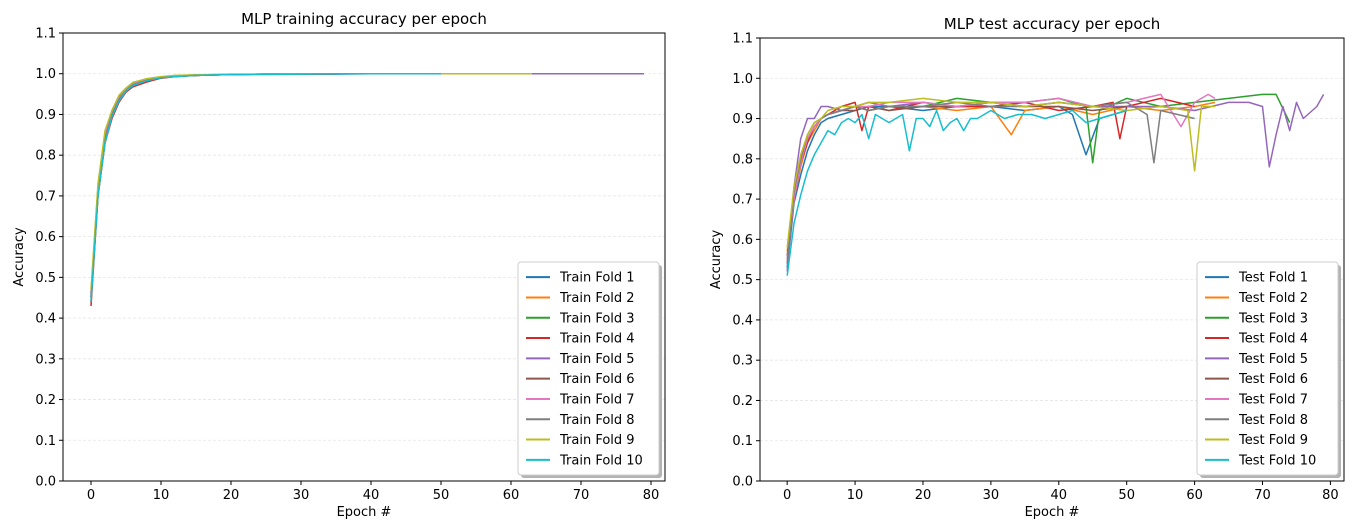  I want to click on legend-label-10: Train Fold 10, so click(601, 460).